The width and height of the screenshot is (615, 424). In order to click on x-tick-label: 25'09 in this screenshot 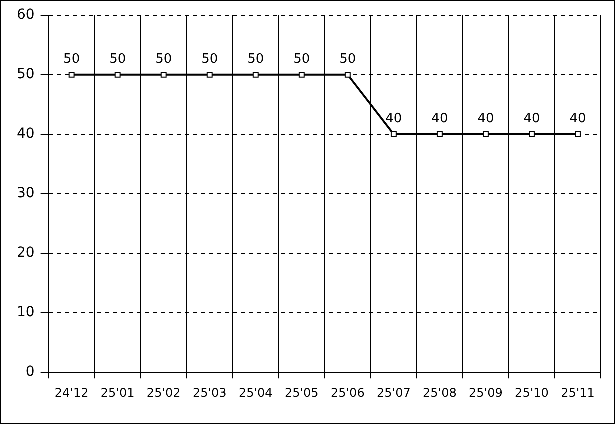, I will do `click(486, 393)`.